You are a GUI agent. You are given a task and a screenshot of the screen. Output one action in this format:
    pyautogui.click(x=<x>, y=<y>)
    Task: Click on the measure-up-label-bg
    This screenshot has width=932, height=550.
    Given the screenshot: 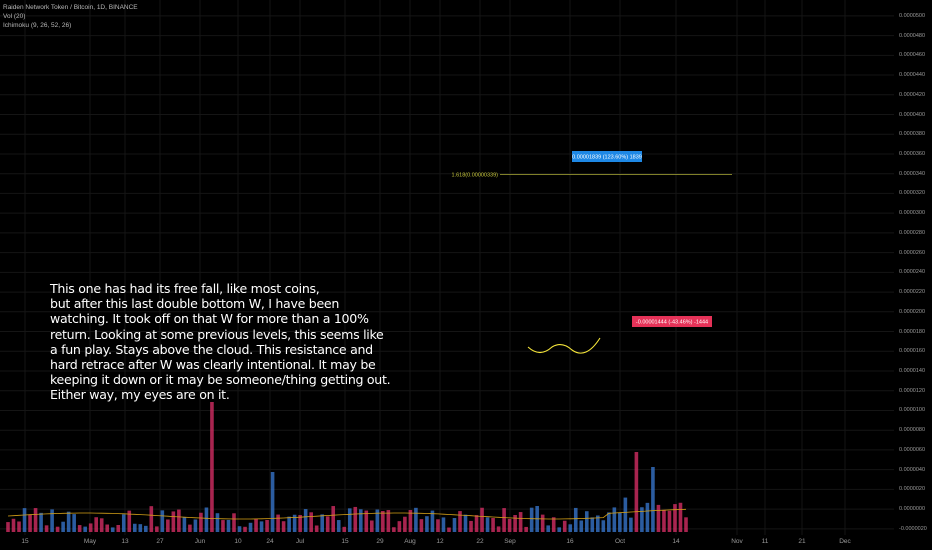 What is the action you would take?
    pyautogui.click(x=607, y=156)
    